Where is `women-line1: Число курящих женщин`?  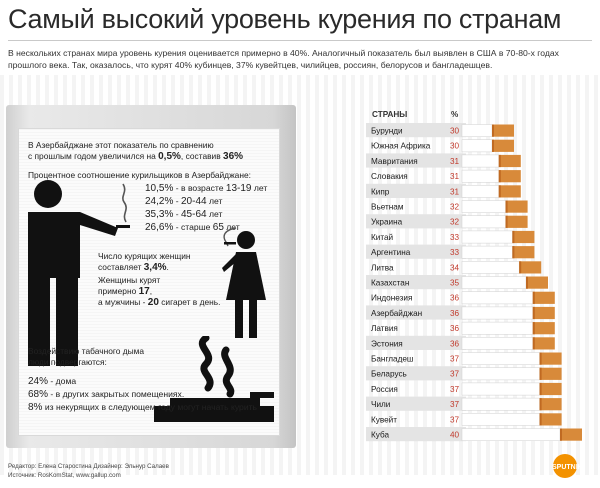
women-line1: Число курящих женщин is located at coordinates (144, 256).